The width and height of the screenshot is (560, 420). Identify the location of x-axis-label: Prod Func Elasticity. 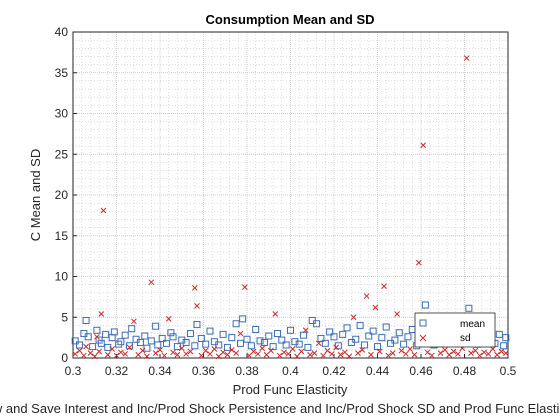
(290, 389).